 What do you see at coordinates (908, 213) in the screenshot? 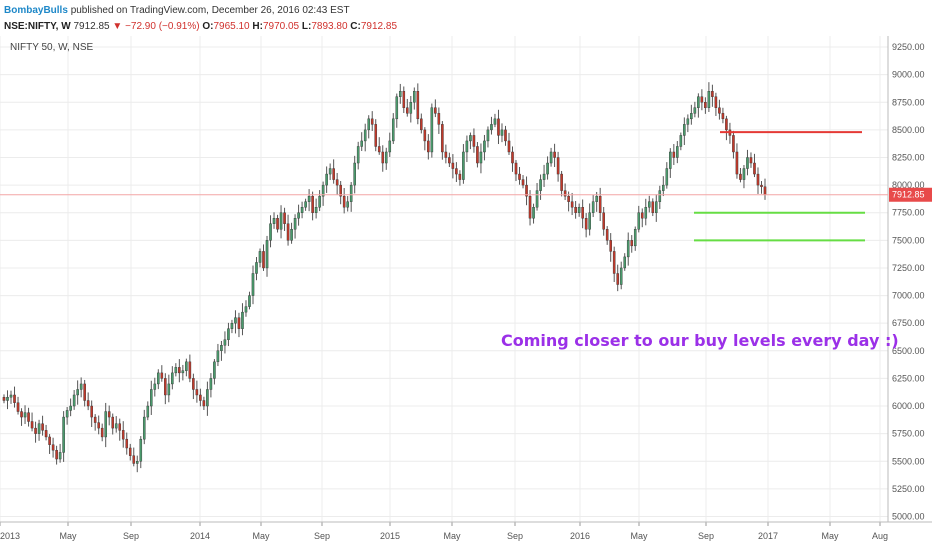
I see `y-tick-label: 7750.00` at bounding box center [908, 213].